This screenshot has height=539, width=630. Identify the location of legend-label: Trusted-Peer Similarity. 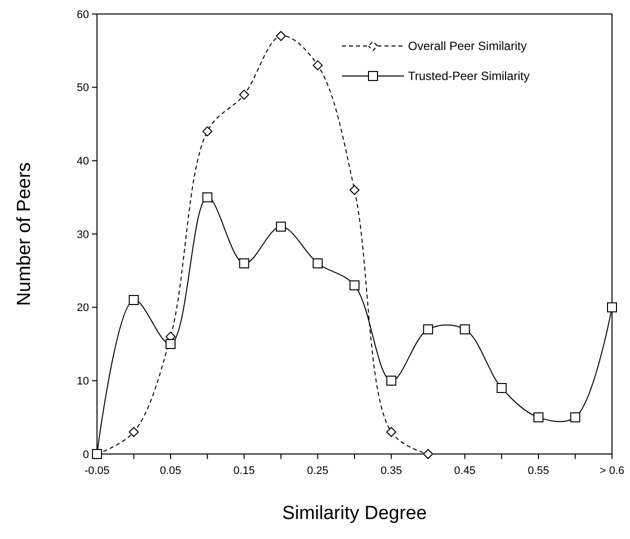
(469, 76).